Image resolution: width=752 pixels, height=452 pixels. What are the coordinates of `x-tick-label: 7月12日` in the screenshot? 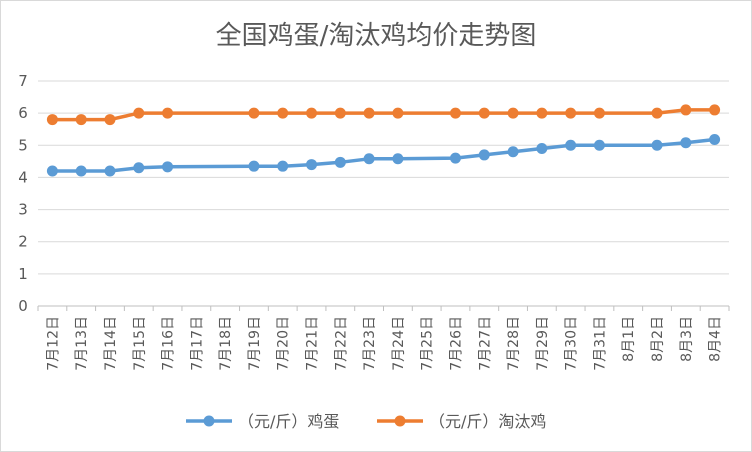 It's located at (53, 343).